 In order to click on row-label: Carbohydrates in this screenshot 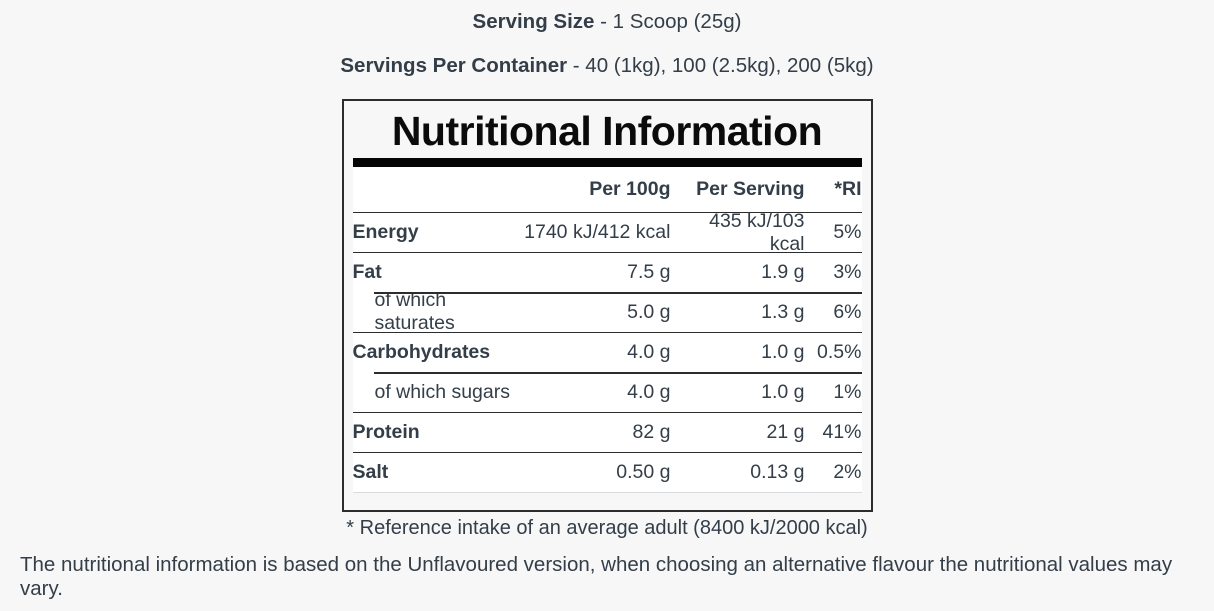, I will do `click(421, 352)`.